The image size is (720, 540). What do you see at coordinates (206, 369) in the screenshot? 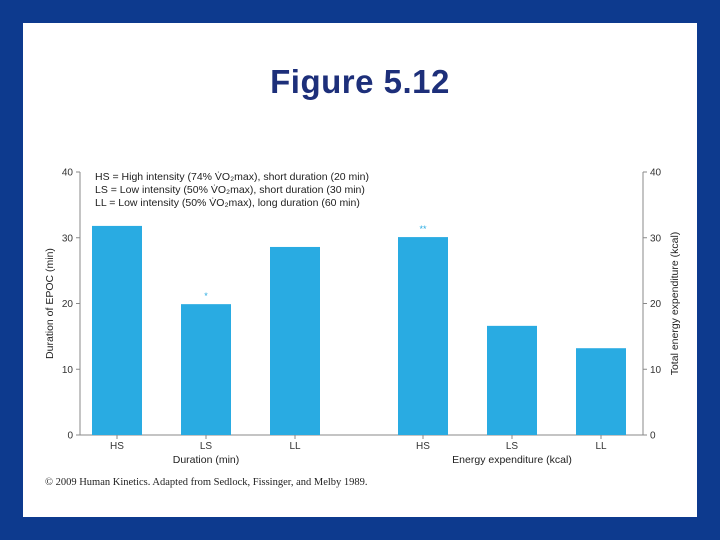
I see `bar-duration-ls` at bounding box center [206, 369].